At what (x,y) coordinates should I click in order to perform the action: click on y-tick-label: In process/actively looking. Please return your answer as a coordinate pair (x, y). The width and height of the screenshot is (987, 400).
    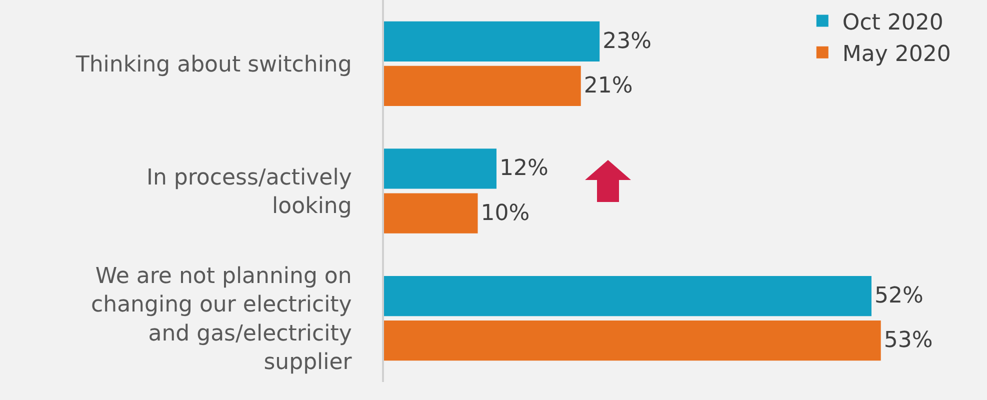
    Looking at the image, I should click on (249, 192).